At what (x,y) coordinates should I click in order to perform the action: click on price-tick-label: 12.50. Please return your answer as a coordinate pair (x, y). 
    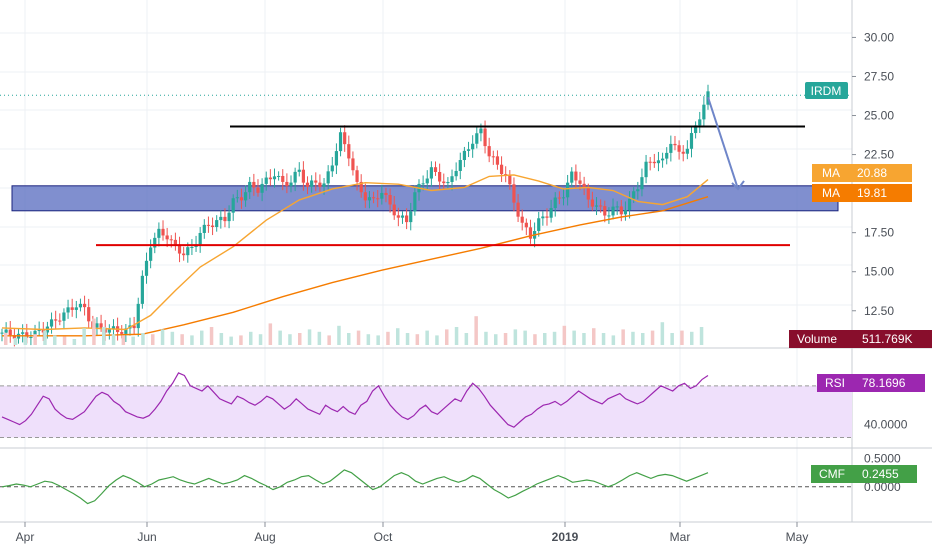
    Looking at the image, I should click on (879, 311).